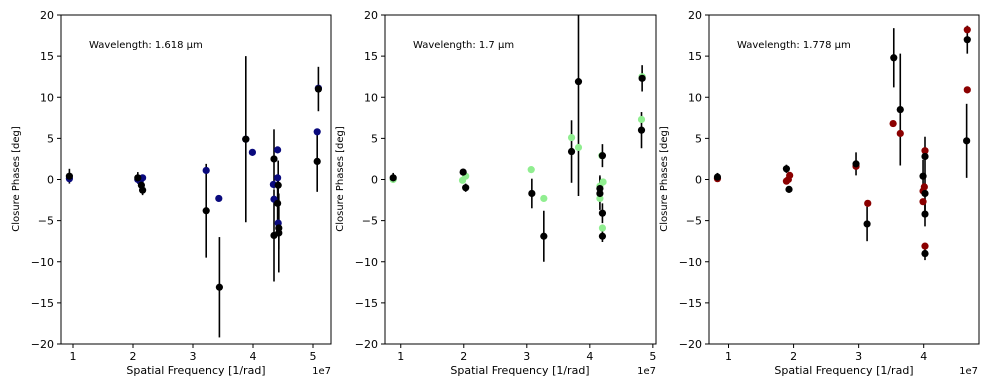 Image resolution: width=981 pixels, height=381 pixels. I want to click on x-tick-label: 5, so click(652, 356).